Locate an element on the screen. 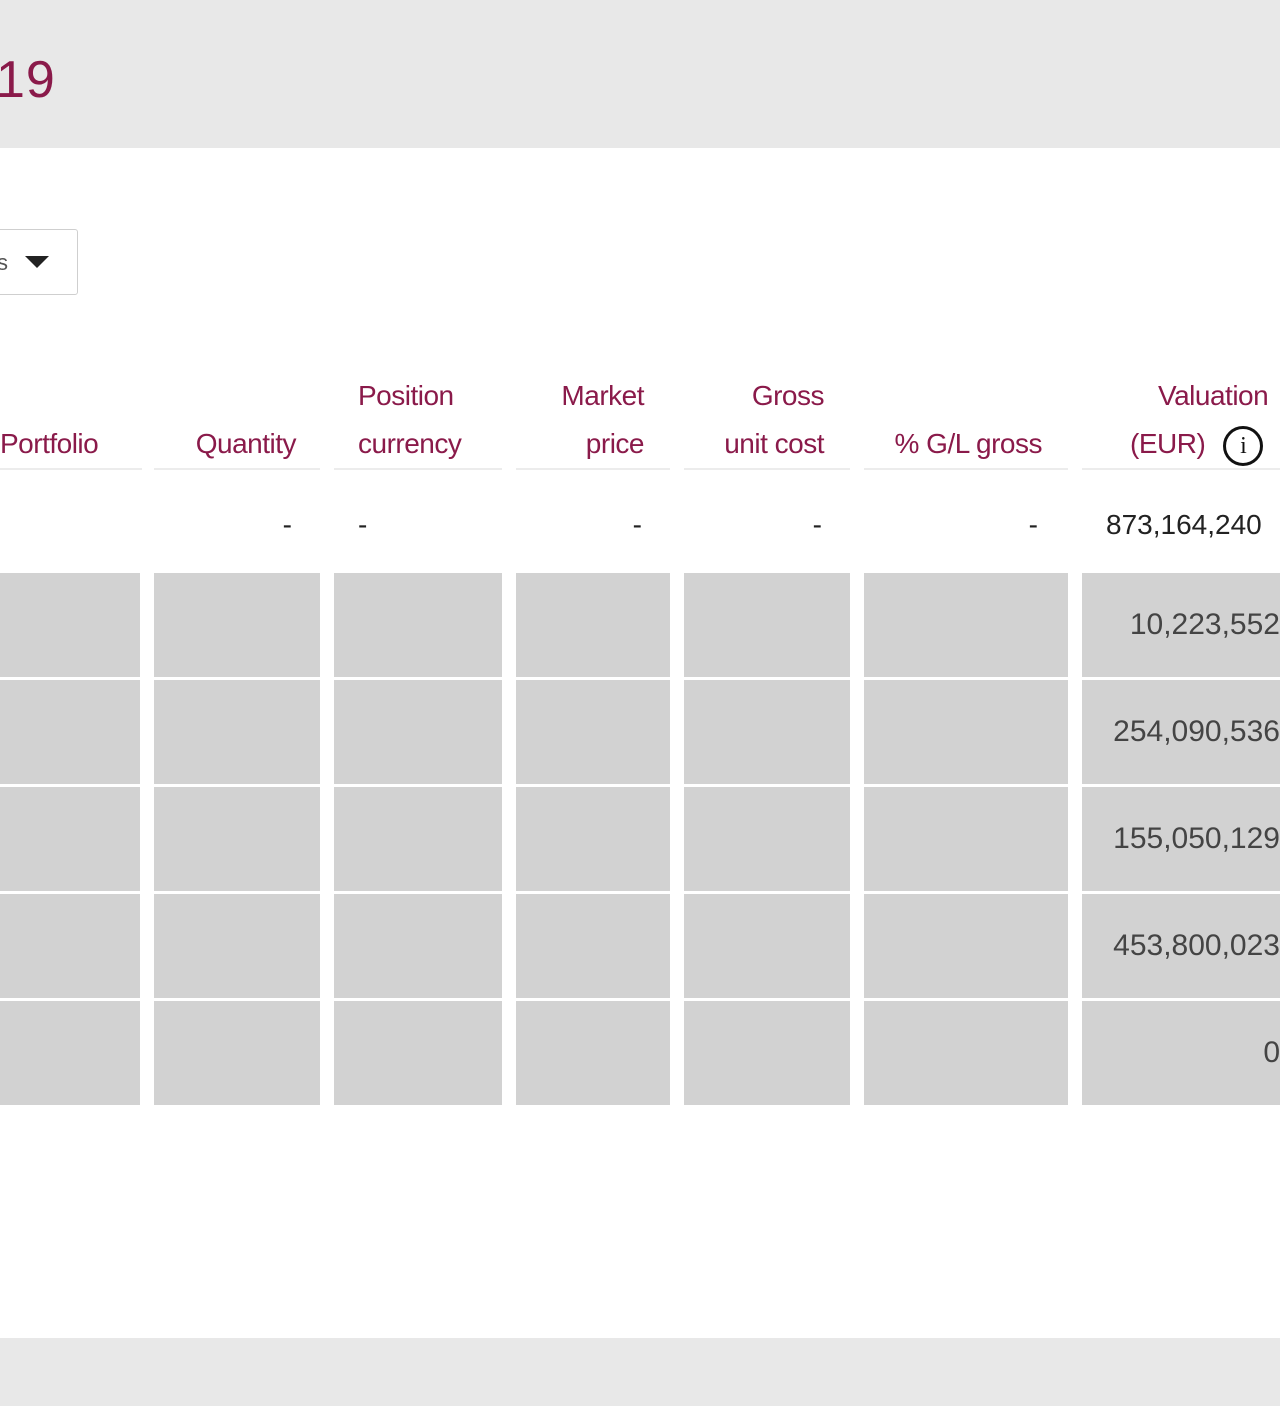  header-line: Gross is located at coordinates (788, 395).